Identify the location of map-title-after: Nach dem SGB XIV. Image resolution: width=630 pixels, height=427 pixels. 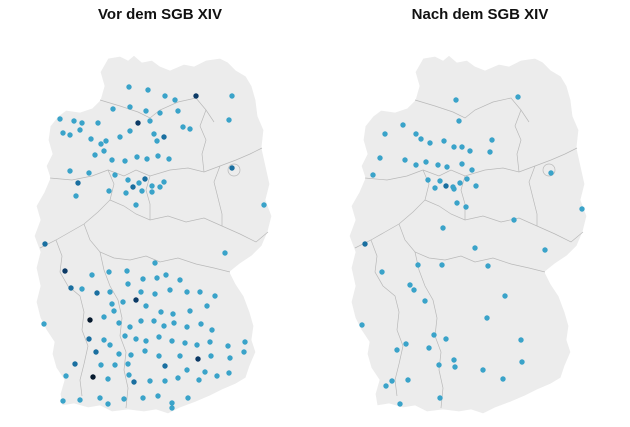
(480, 14).